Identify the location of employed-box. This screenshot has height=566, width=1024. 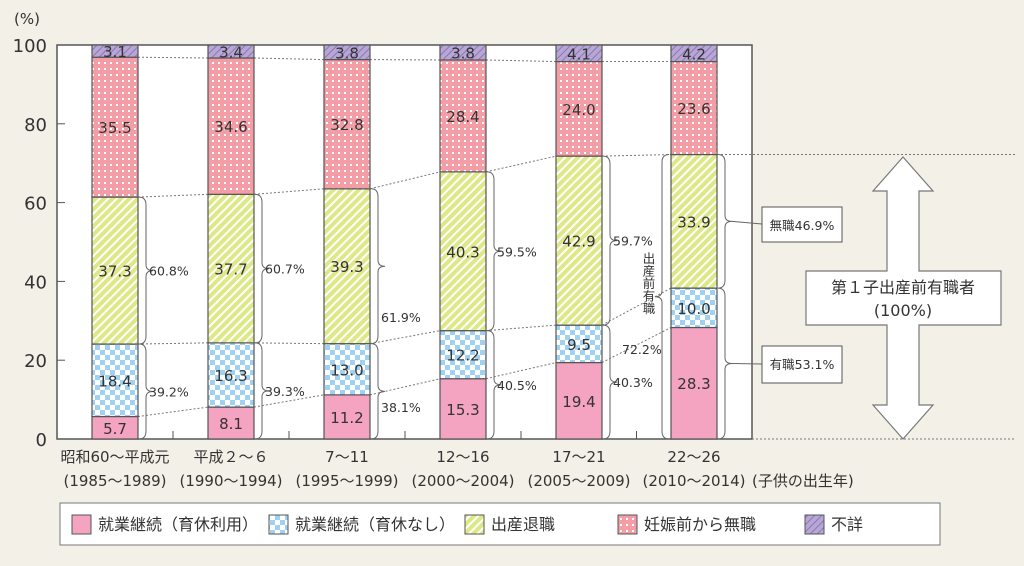
(802, 364).